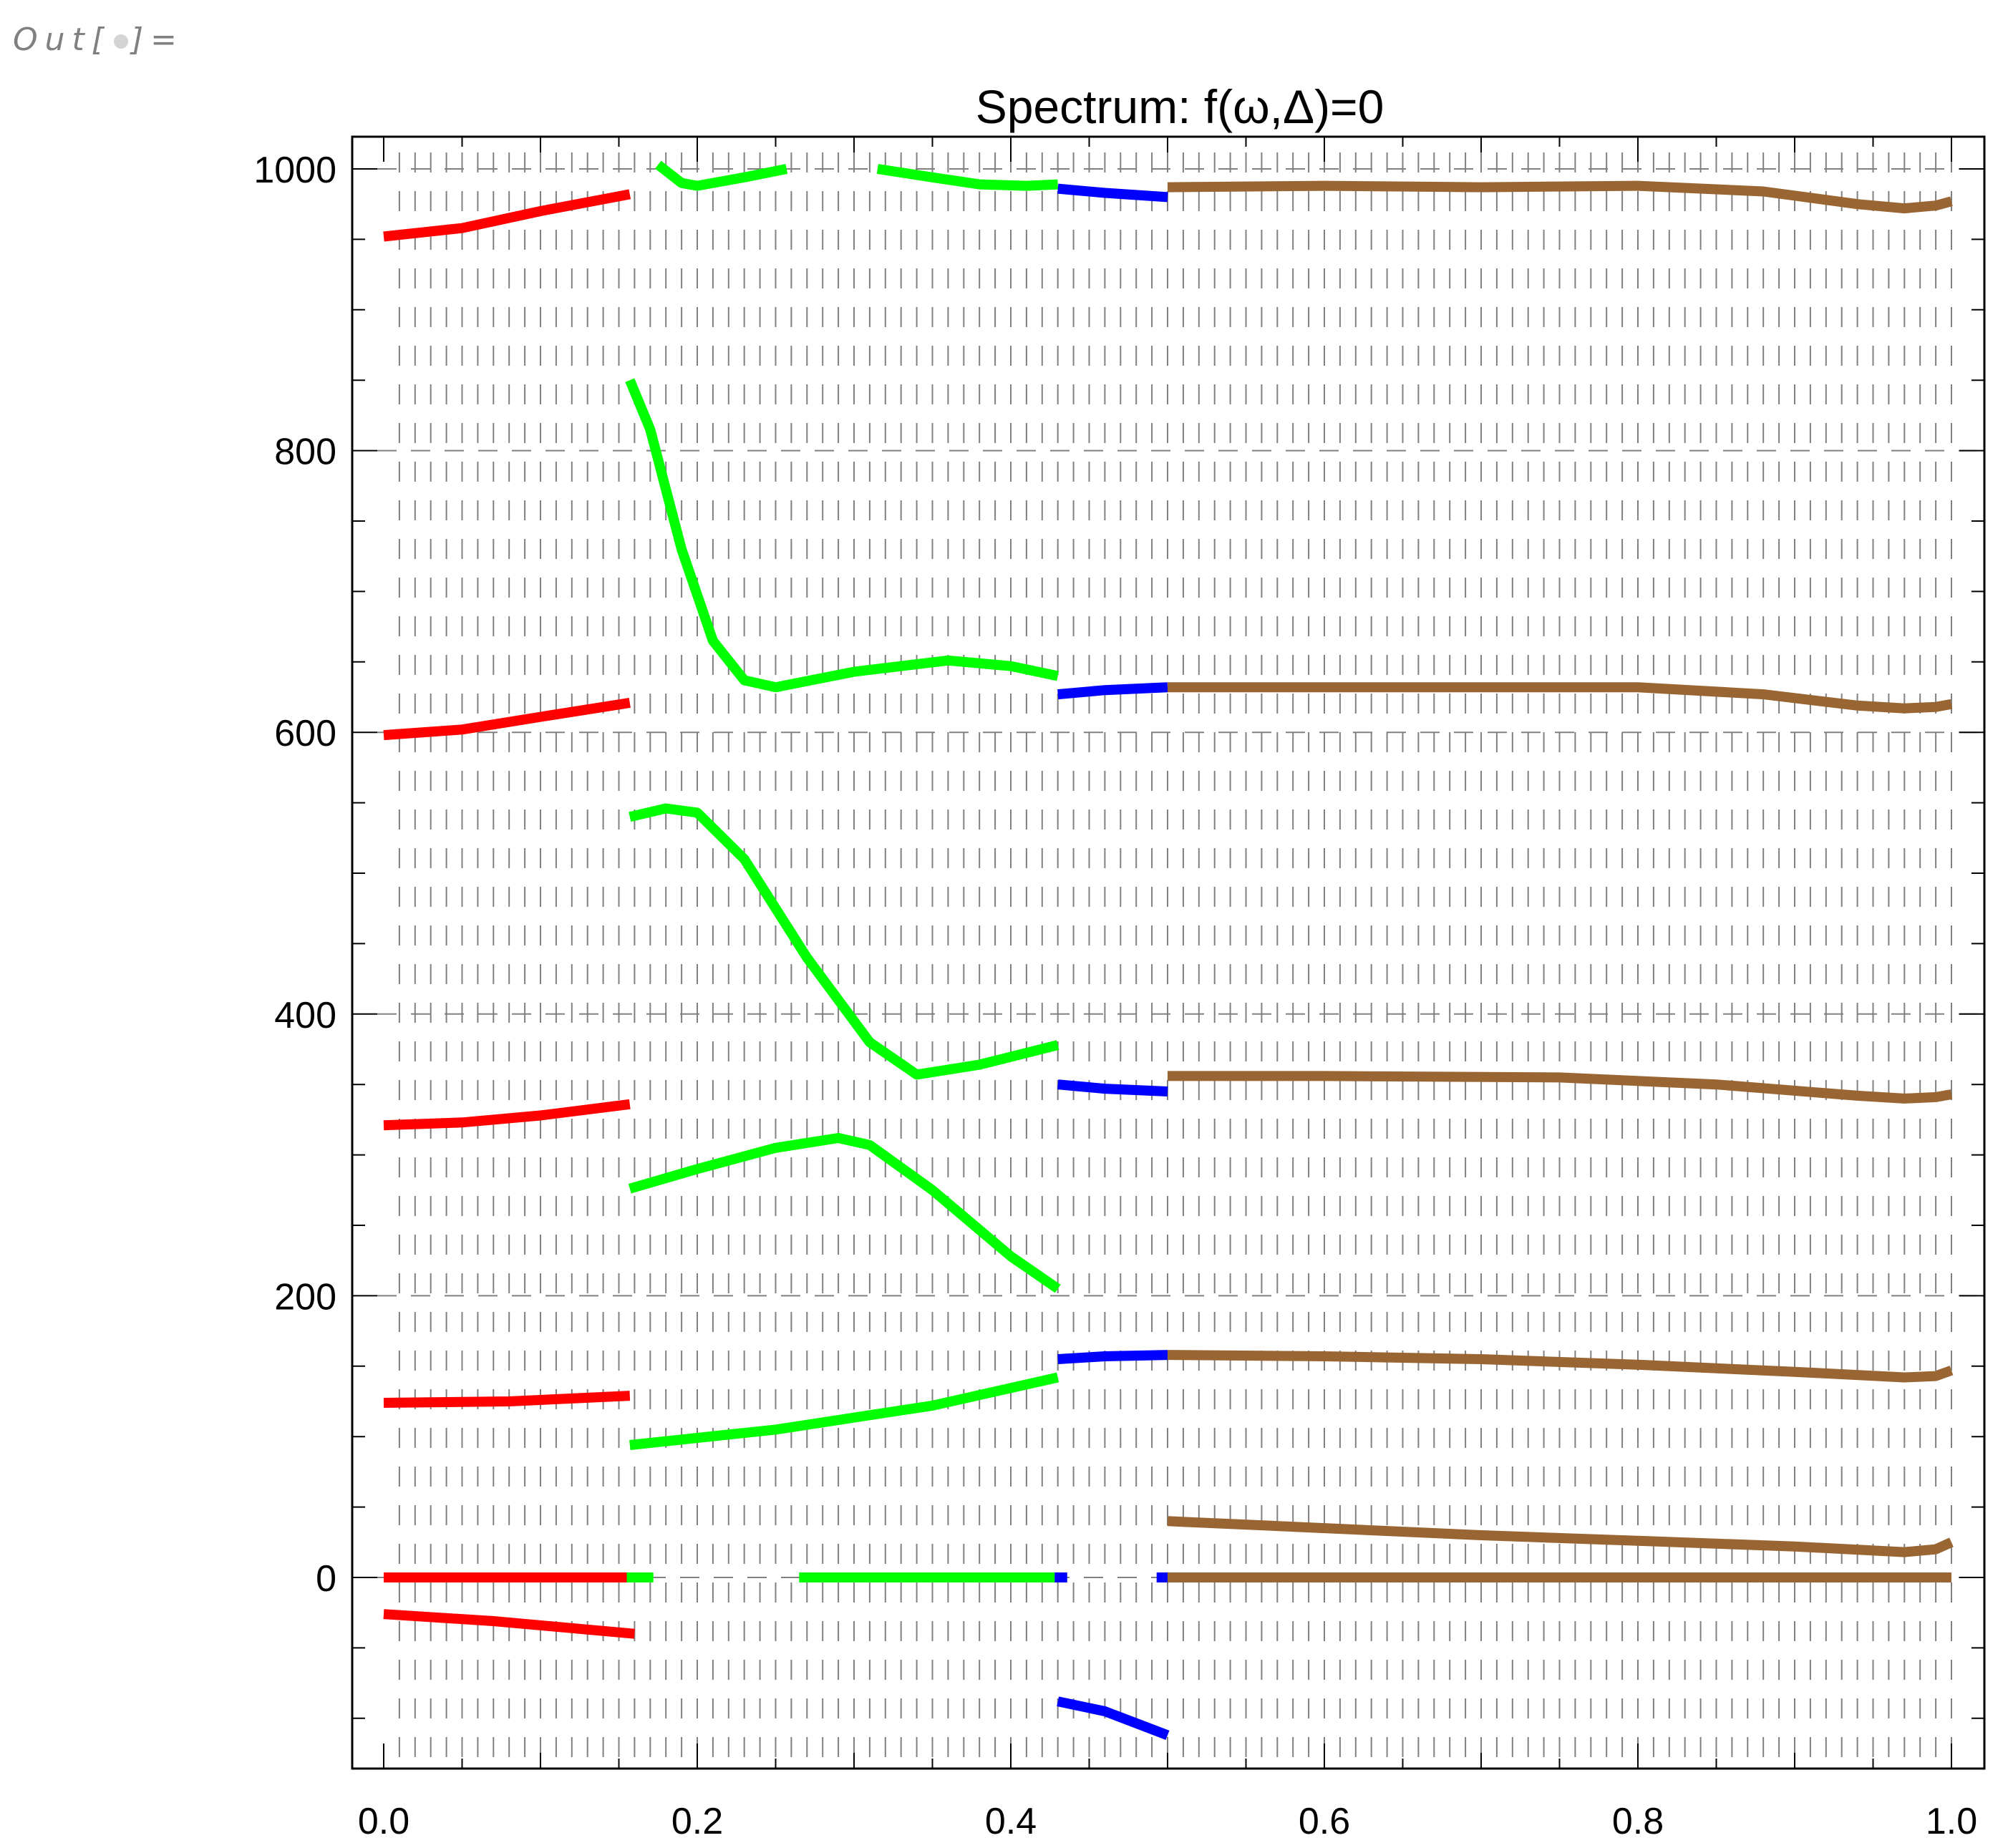 The image size is (2008, 1848). I want to click on chart-title: Spectrum: f(ω,Δ)=0, so click(1180, 106).